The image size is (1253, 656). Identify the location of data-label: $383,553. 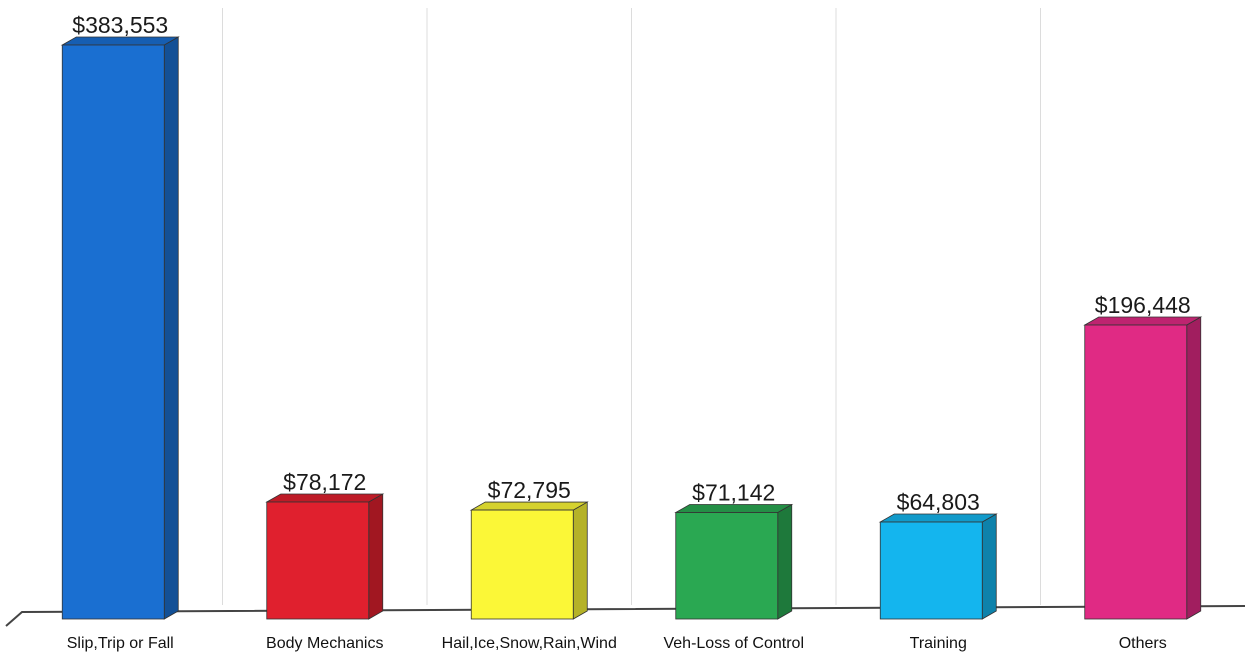
(120, 25).